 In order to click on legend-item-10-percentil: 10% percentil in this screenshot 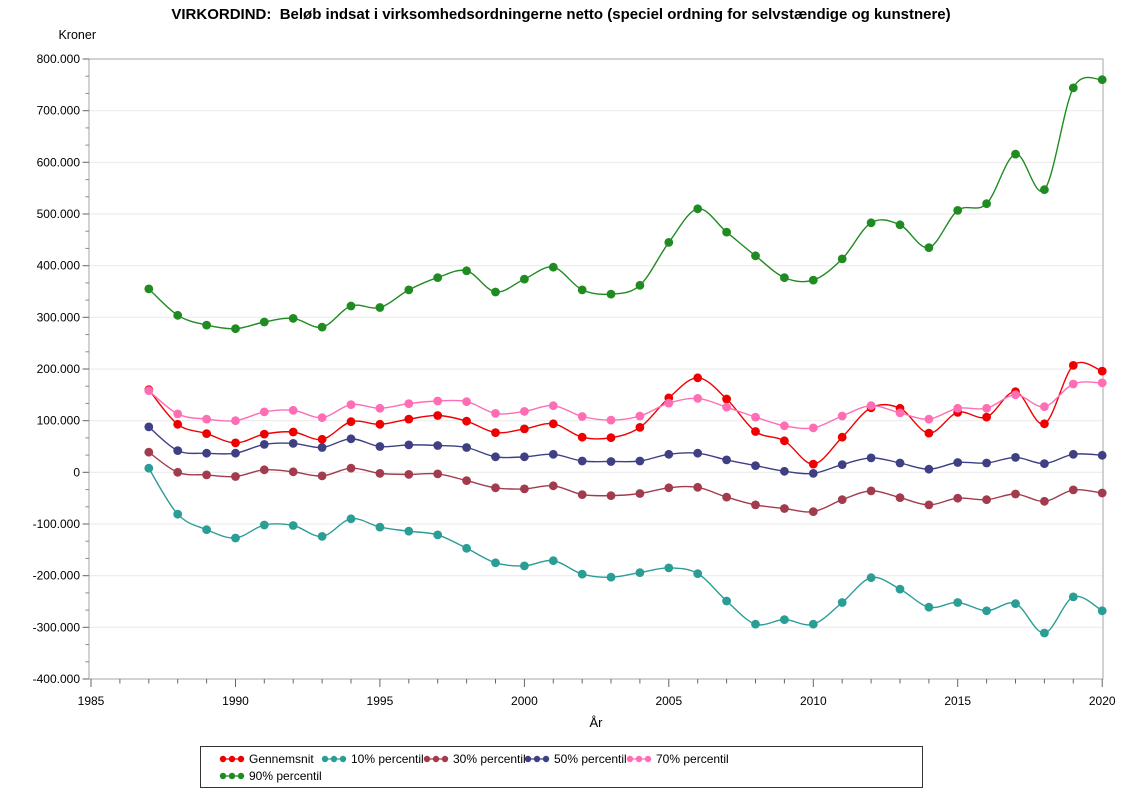, I will do `click(372, 759)`.